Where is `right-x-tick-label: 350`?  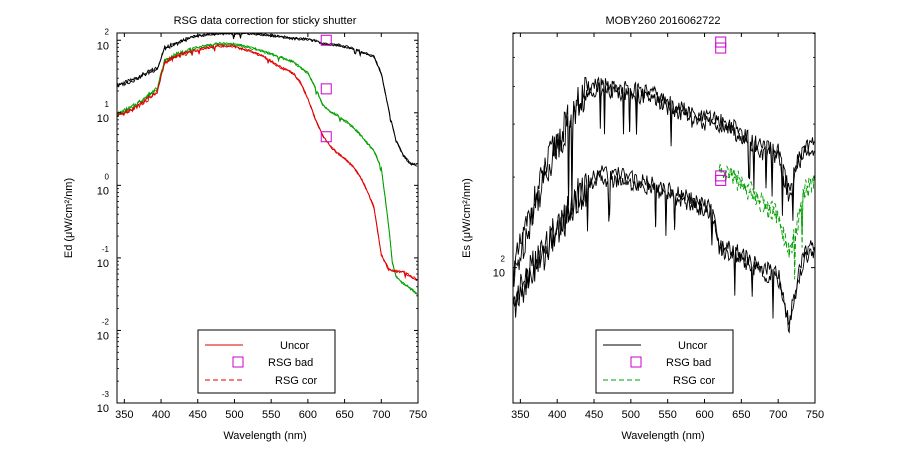 right-x-tick-label: 350 is located at coordinates (520, 415).